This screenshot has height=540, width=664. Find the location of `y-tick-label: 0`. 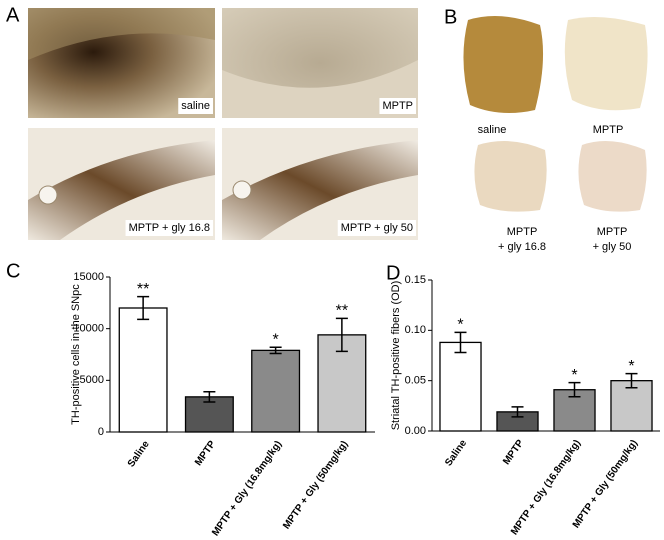

y-tick-label: 0 is located at coordinates (101, 432).